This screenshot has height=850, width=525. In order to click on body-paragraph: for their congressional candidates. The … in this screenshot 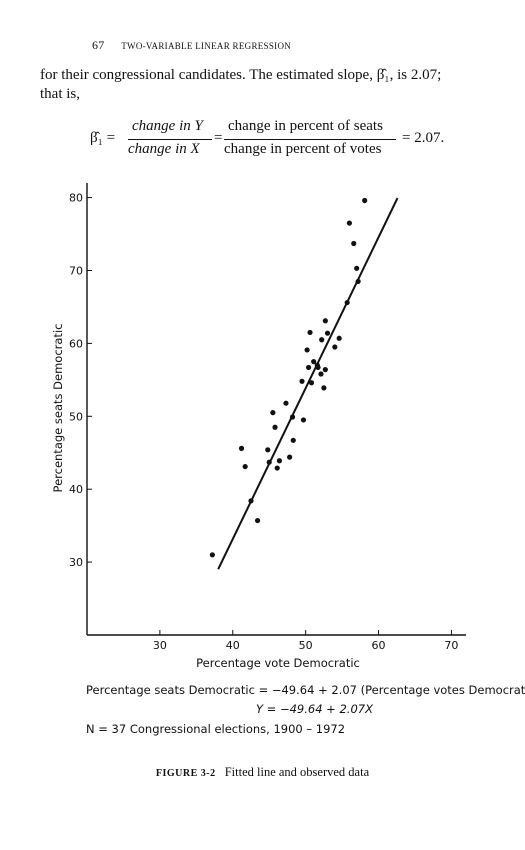, I will do `click(265, 85)`.